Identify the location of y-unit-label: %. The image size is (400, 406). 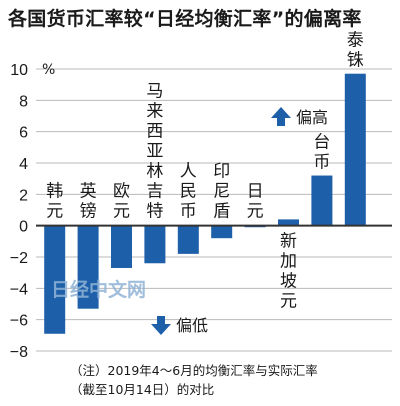
(48, 70).